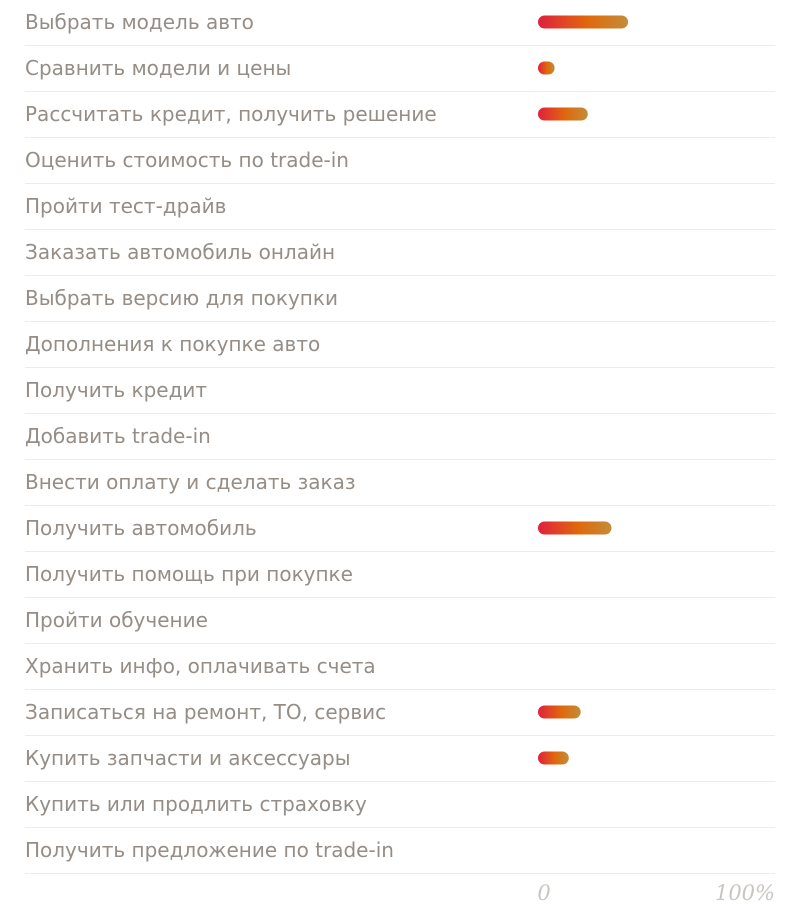 This screenshot has width=800, height=904. What do you see at coordinates (400, 304) in the screenshot?
I see `chart-row: Выбрать версию для покупки` at bounding box center [400, 304].